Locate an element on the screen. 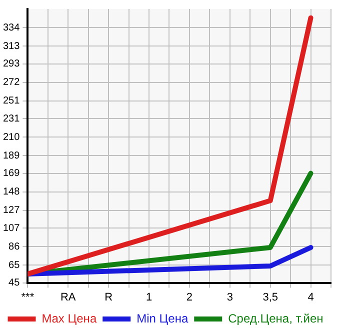 The height and width of the screenshot is (335, 345). x-tick-label: R is located at coordinates (108, 297).